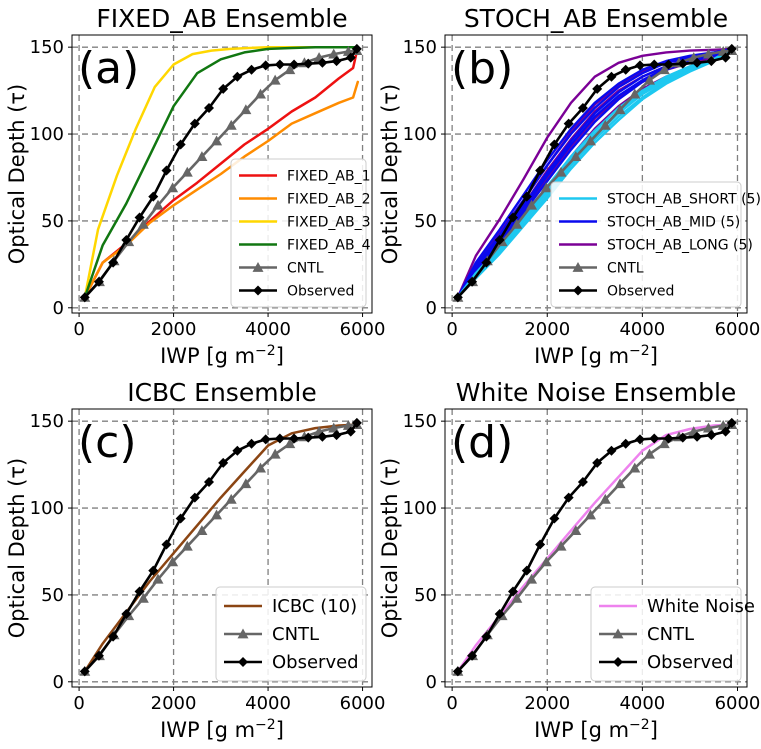 The height and width of the screenshot is (749, 761). Describe the element at coordinates (704, 606) in the screenshot. I see `legend-label: White Noise (5)` at that location.